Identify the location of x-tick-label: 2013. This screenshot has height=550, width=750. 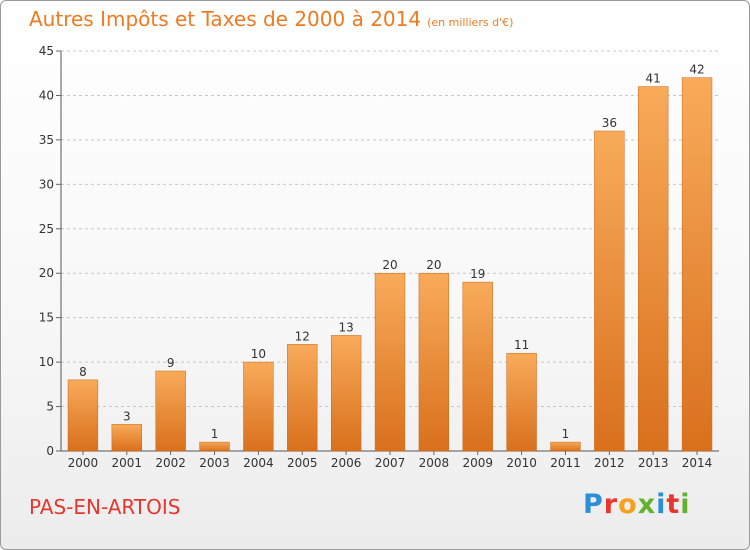
(653, 463).